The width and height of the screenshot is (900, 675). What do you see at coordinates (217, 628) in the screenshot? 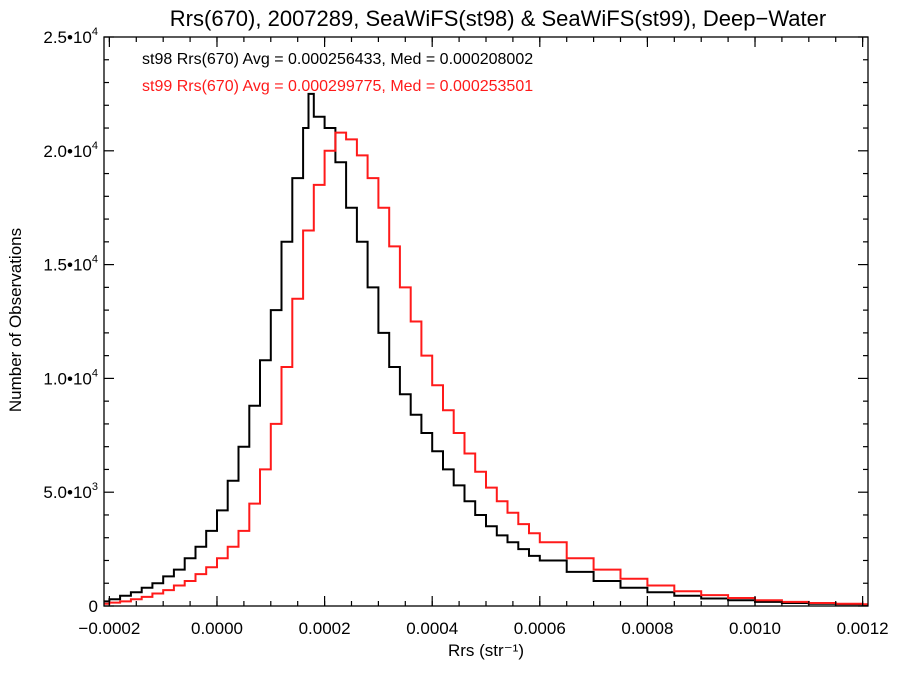
I see `x-tick-label: 0.0000` at bounding box center [217, 628].